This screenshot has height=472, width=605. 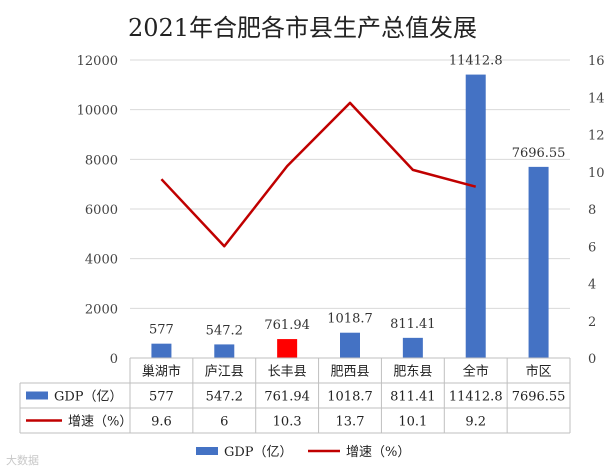 I want to click on table-series-name: GDP（亿）, so click(x=88, y=397).